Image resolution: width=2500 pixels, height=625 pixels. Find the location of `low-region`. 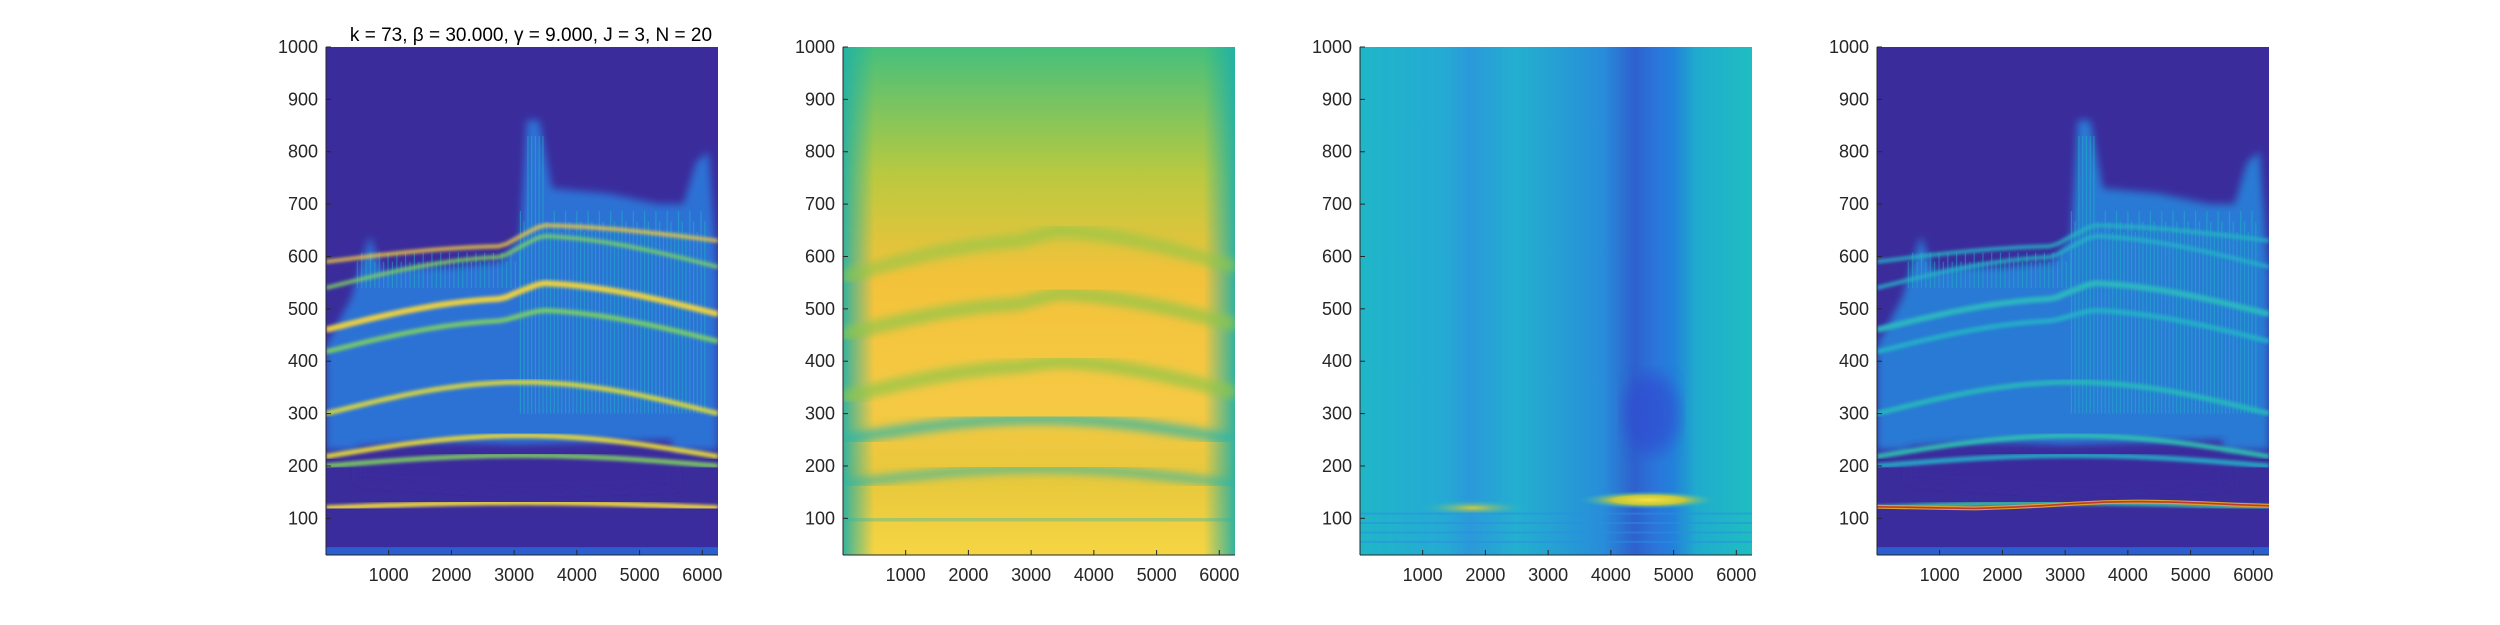

low-region is located at coordinates (1651, 413).